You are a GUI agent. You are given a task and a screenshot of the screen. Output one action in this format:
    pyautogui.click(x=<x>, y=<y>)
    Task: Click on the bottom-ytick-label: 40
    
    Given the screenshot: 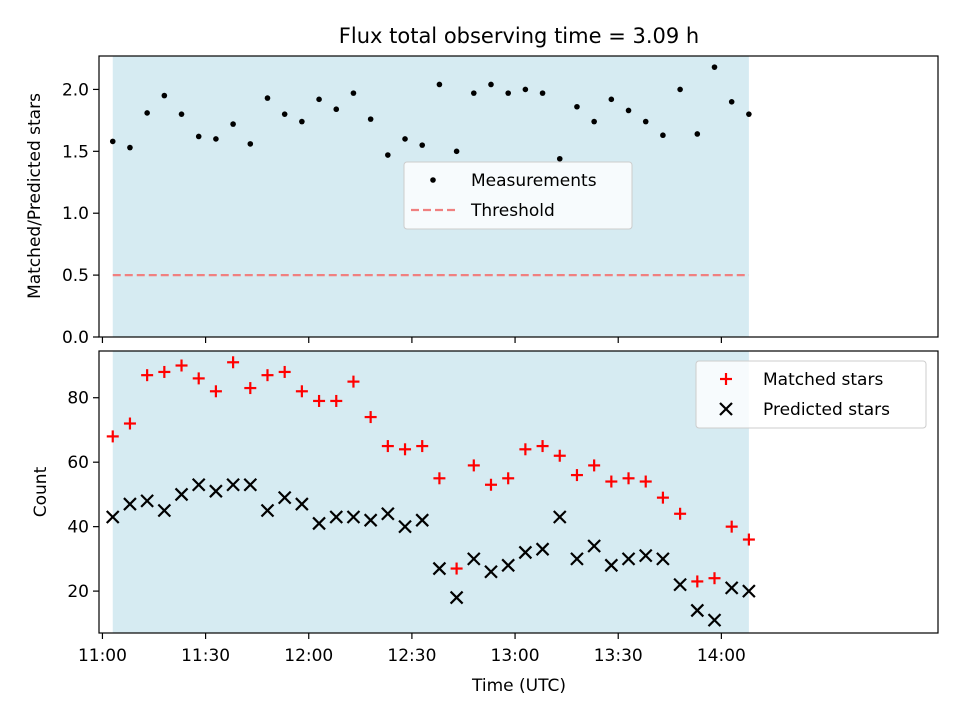 What is the action you would take?
    pyautogui.click(x=78, y=528)
    